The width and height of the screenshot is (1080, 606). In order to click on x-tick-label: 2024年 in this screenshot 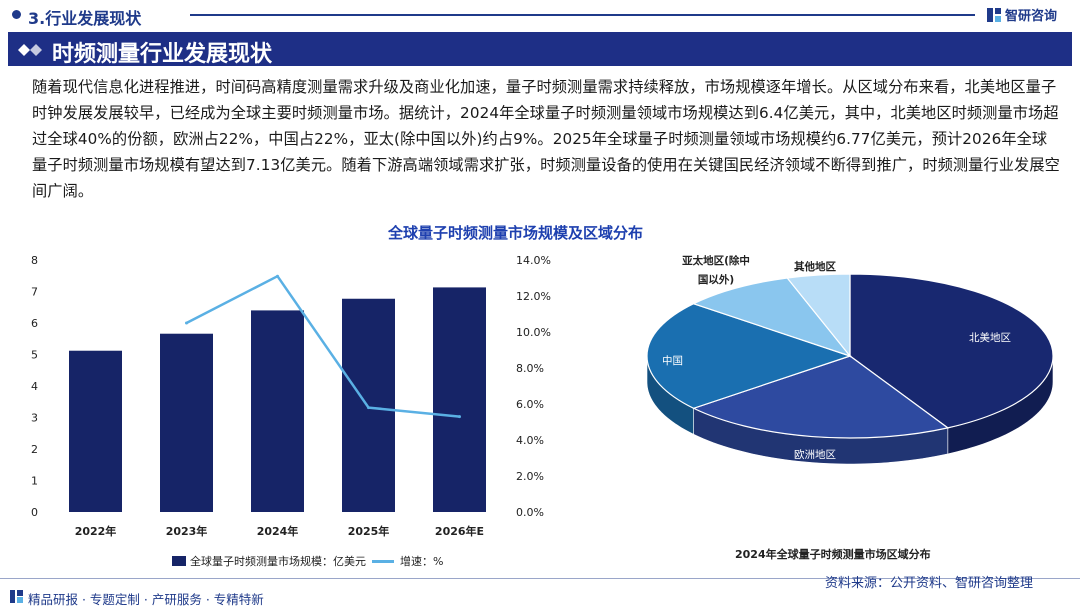, I will do `click(278, 531)`.